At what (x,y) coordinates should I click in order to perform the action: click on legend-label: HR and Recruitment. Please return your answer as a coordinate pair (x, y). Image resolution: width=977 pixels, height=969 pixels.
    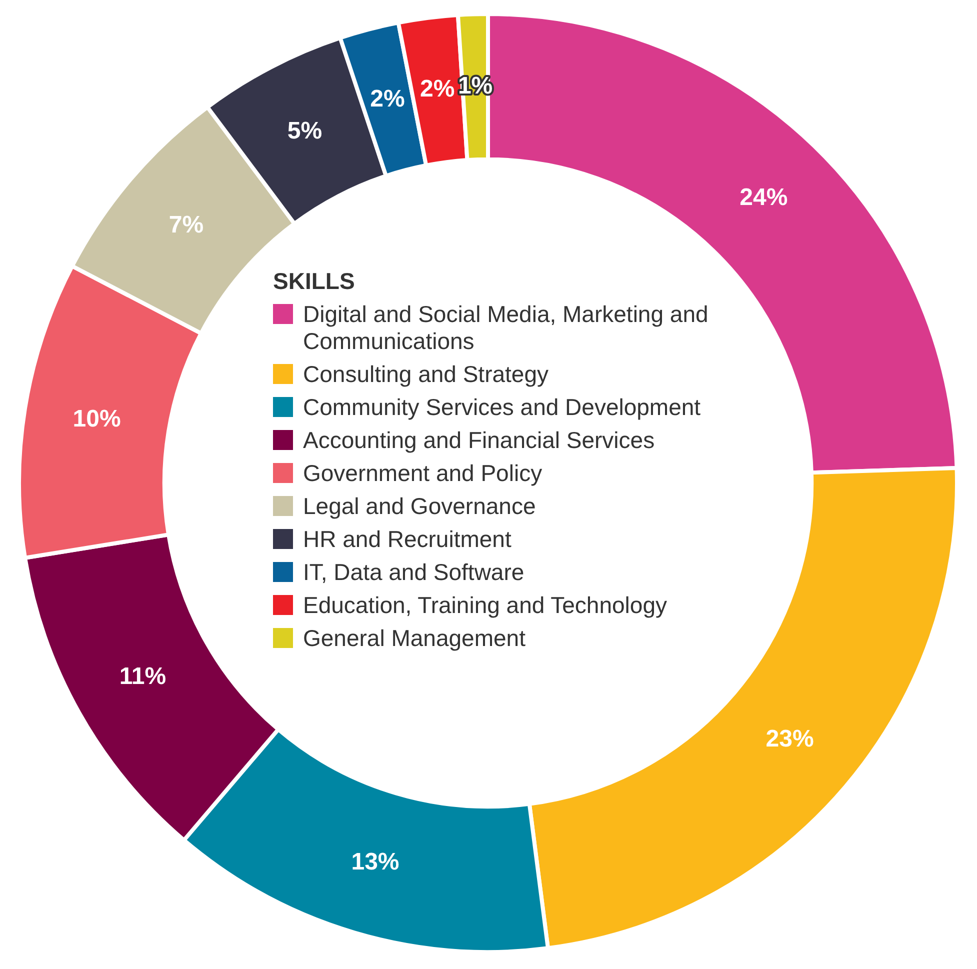
    Looking at the image, I should click on (407, 539).